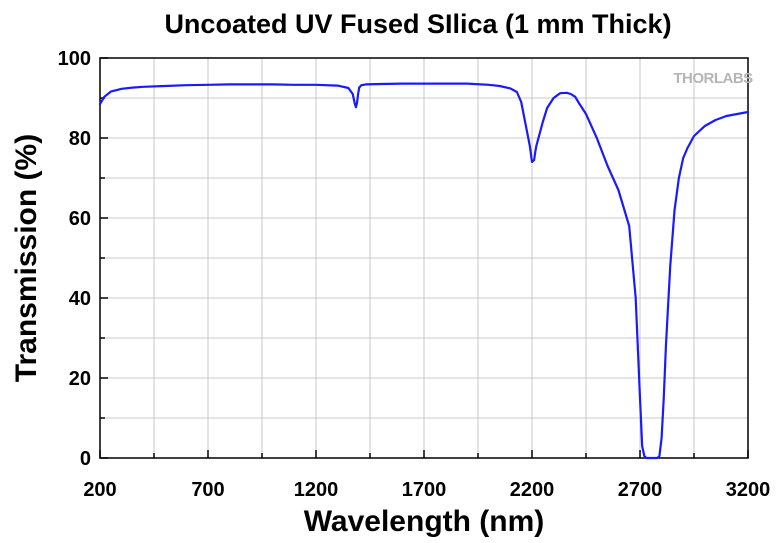 The image size is (780, 543). What do you see at coordinates (417, 24) in the screenshot?
I see `chart-title: Uncoated UV Fused SIlica (1 mm Thick)` at bounding box center [417, 24].